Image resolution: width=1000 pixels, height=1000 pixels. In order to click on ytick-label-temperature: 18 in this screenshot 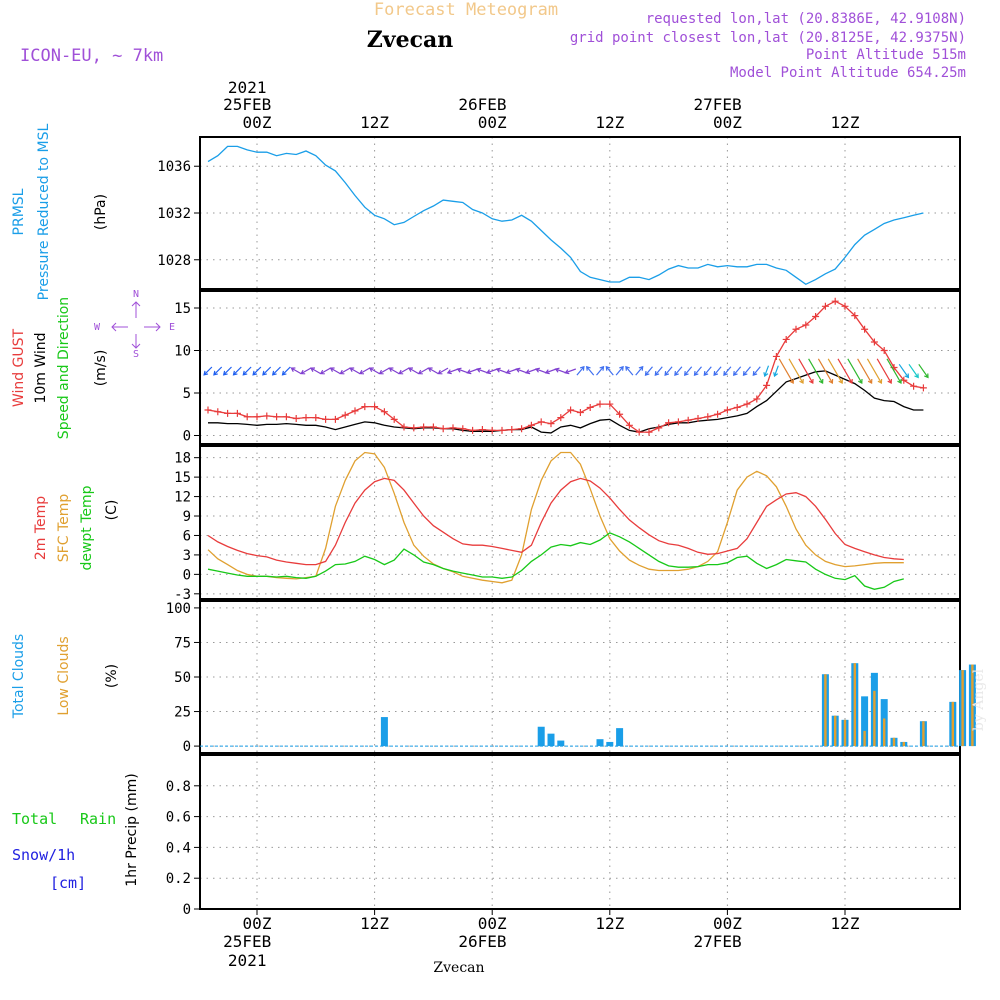, I will do `click(182, 459)`.